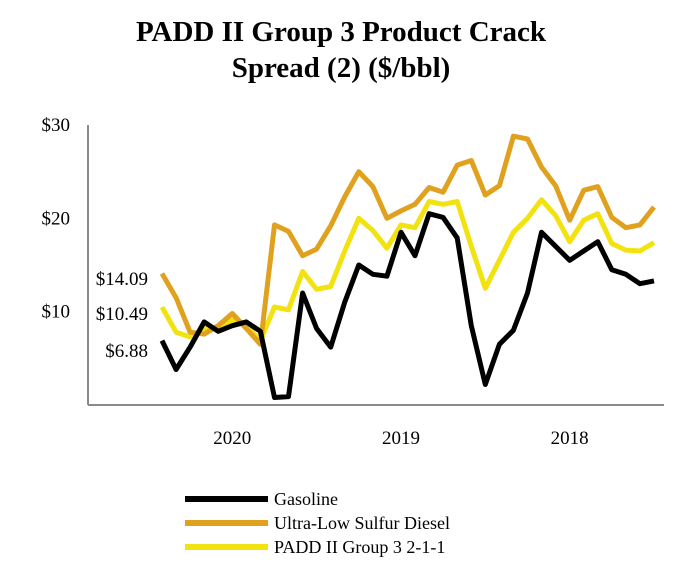 This screenshot has width=682, height=586. What do you see at coordinates (226, 523) in the screenshot?
I see `legend-swatch-ulsd` at bounding box center [226, 523].